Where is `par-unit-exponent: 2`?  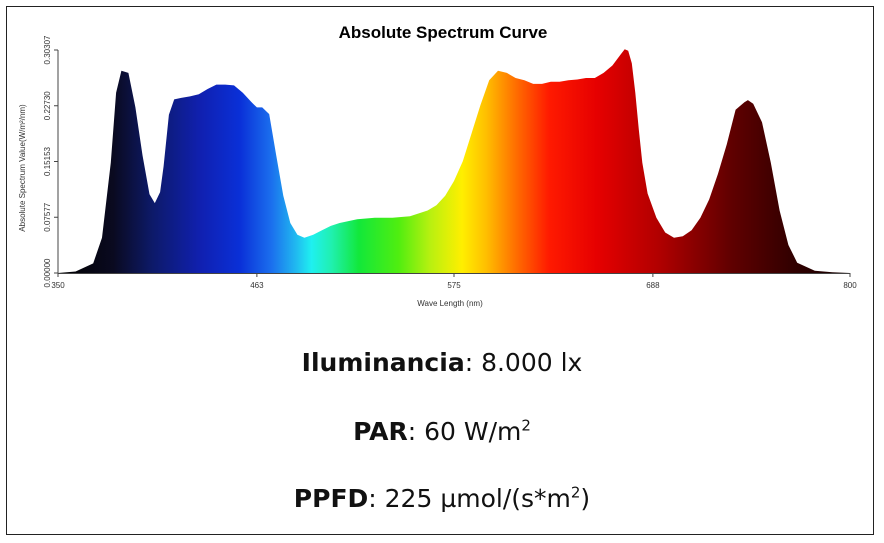 par-unit-exponent: 2 is located at coordinates (526, 425).